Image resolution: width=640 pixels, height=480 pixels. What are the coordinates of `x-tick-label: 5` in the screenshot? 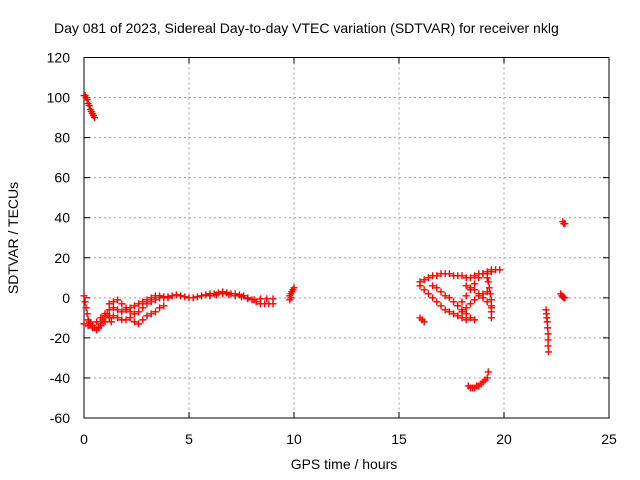 It's located at (189, 439).